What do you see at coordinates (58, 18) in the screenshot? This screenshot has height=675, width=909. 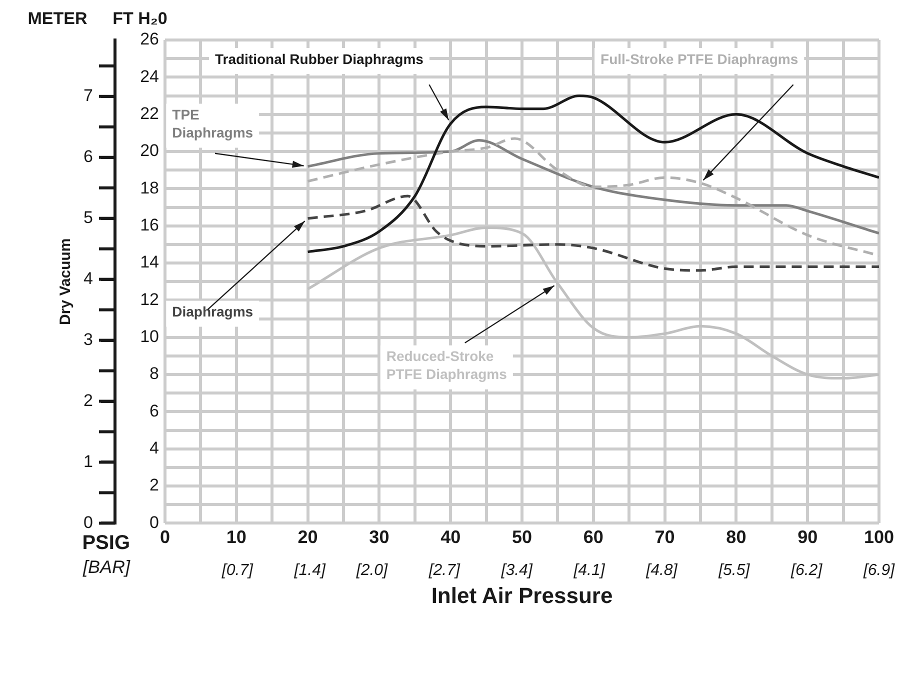 I see `y2-axis-title: METER` at bounding box center [58, 18].